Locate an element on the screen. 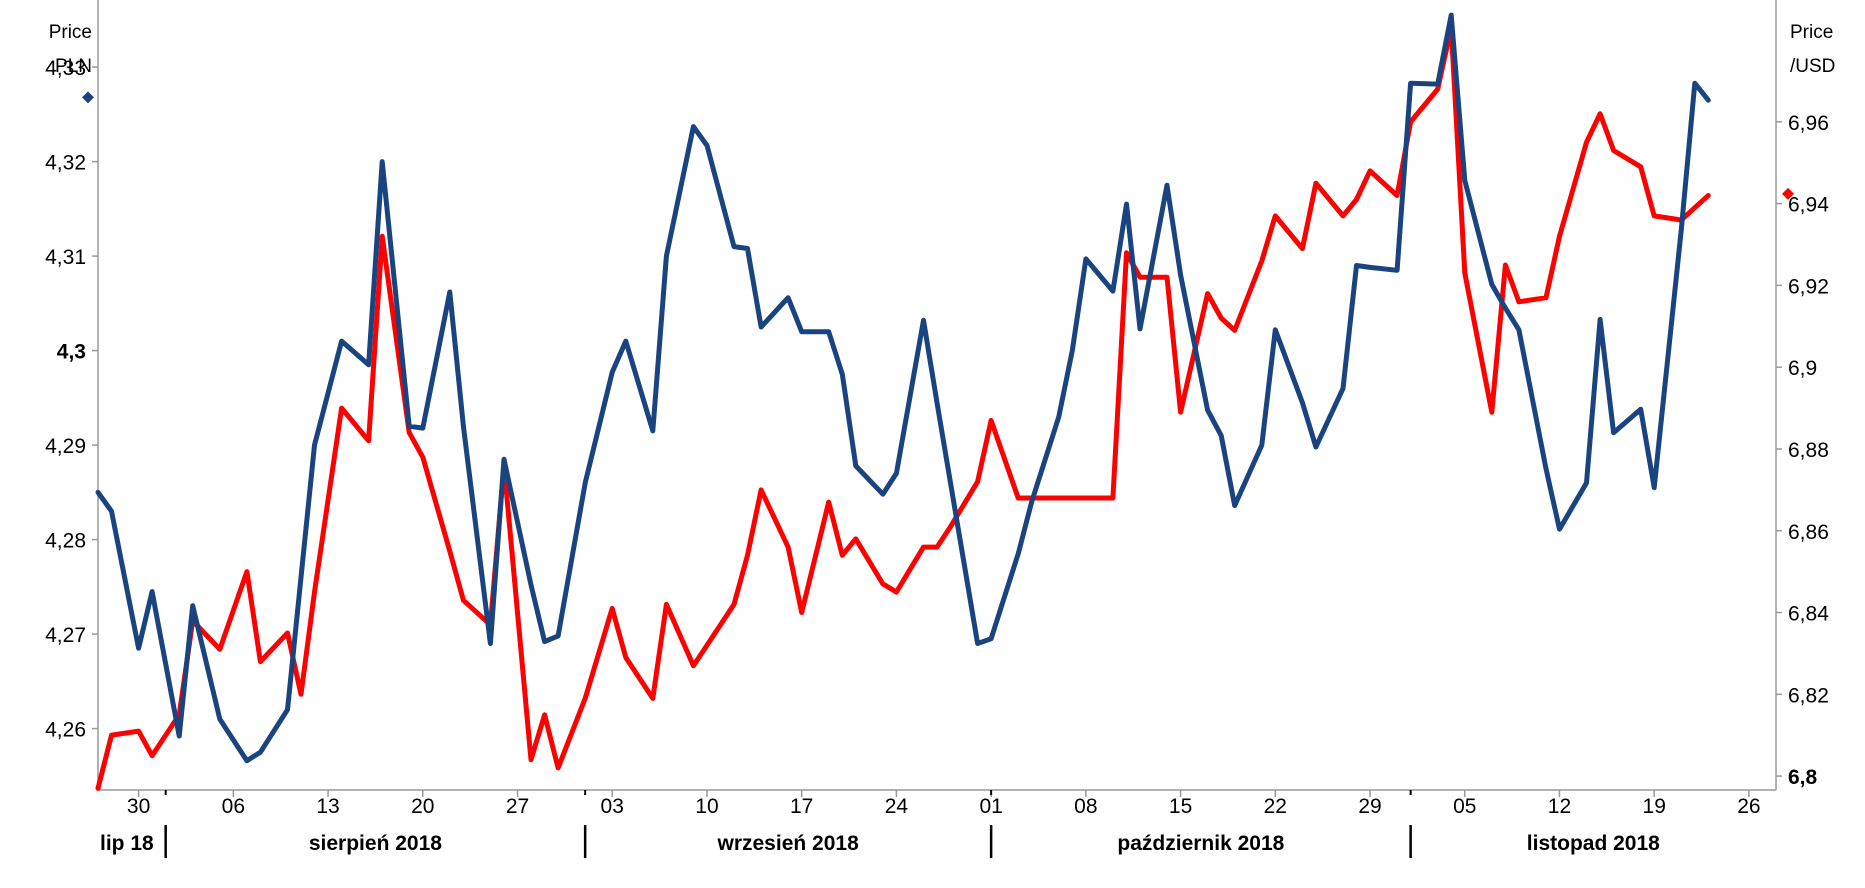 The image size is (1865, 888). x-axis-day-ticks: 30 06 13 20 27 03 10 17 24 01 08 15 22 29 05 12 19 26 is located at coordinates (944, 804).